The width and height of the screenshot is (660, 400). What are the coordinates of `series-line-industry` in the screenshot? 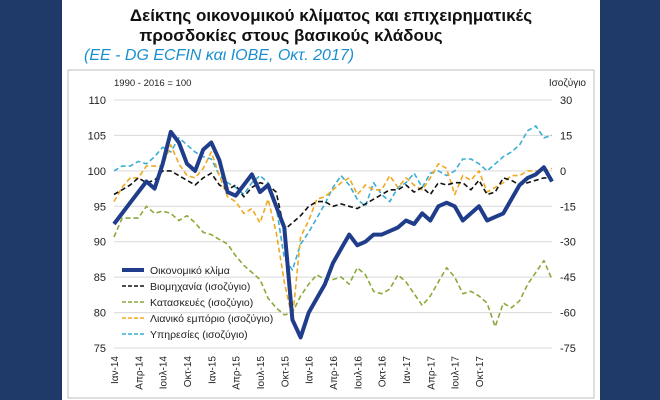 It's located at (332, 200).